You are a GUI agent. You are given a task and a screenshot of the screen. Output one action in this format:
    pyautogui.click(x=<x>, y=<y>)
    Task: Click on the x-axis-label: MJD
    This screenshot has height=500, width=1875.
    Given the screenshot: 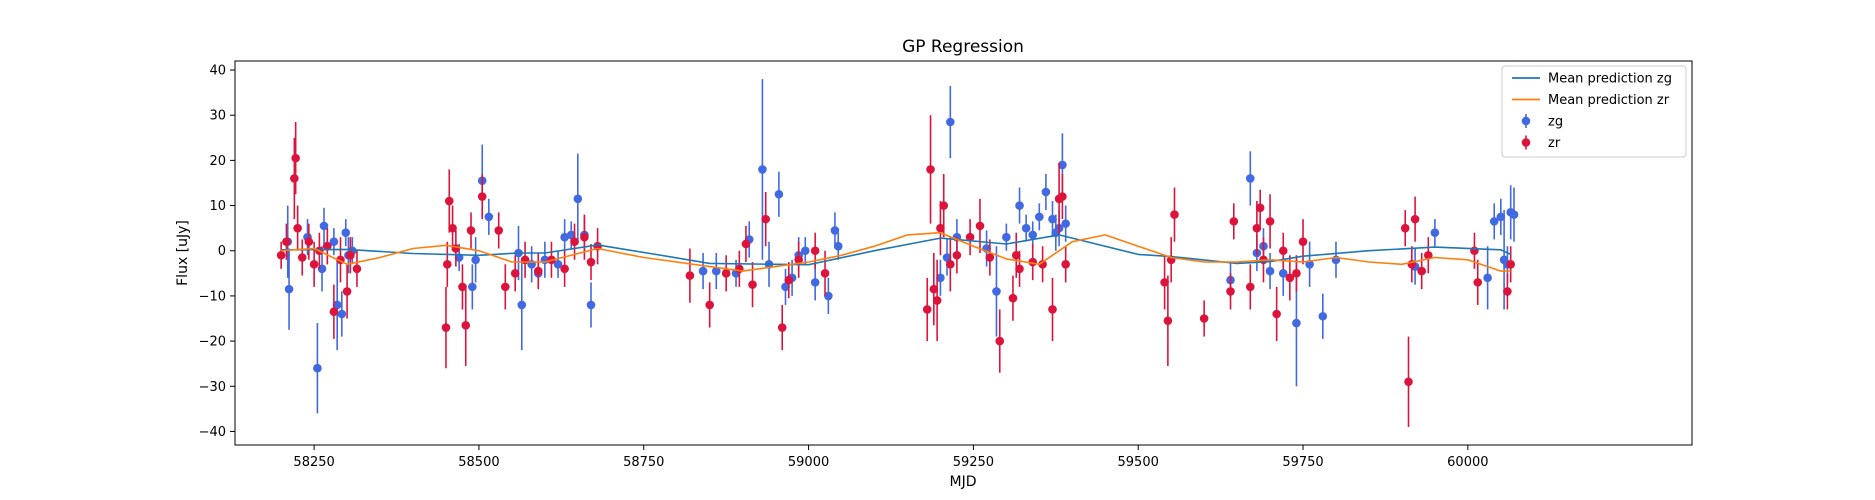 What is the action you would take?
    pyautogui.click(x=963, y=482)
    